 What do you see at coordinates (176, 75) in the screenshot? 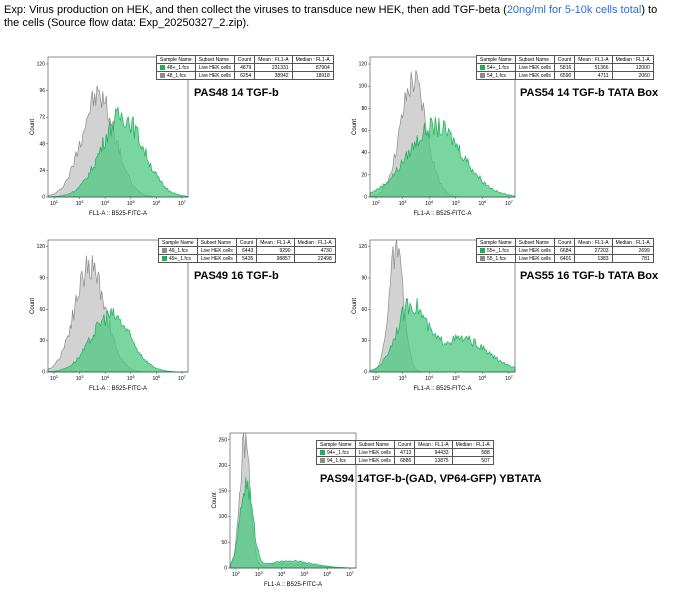
I see `sample-name-cell: 48_1.fcs` at bounding box center [176, 75].